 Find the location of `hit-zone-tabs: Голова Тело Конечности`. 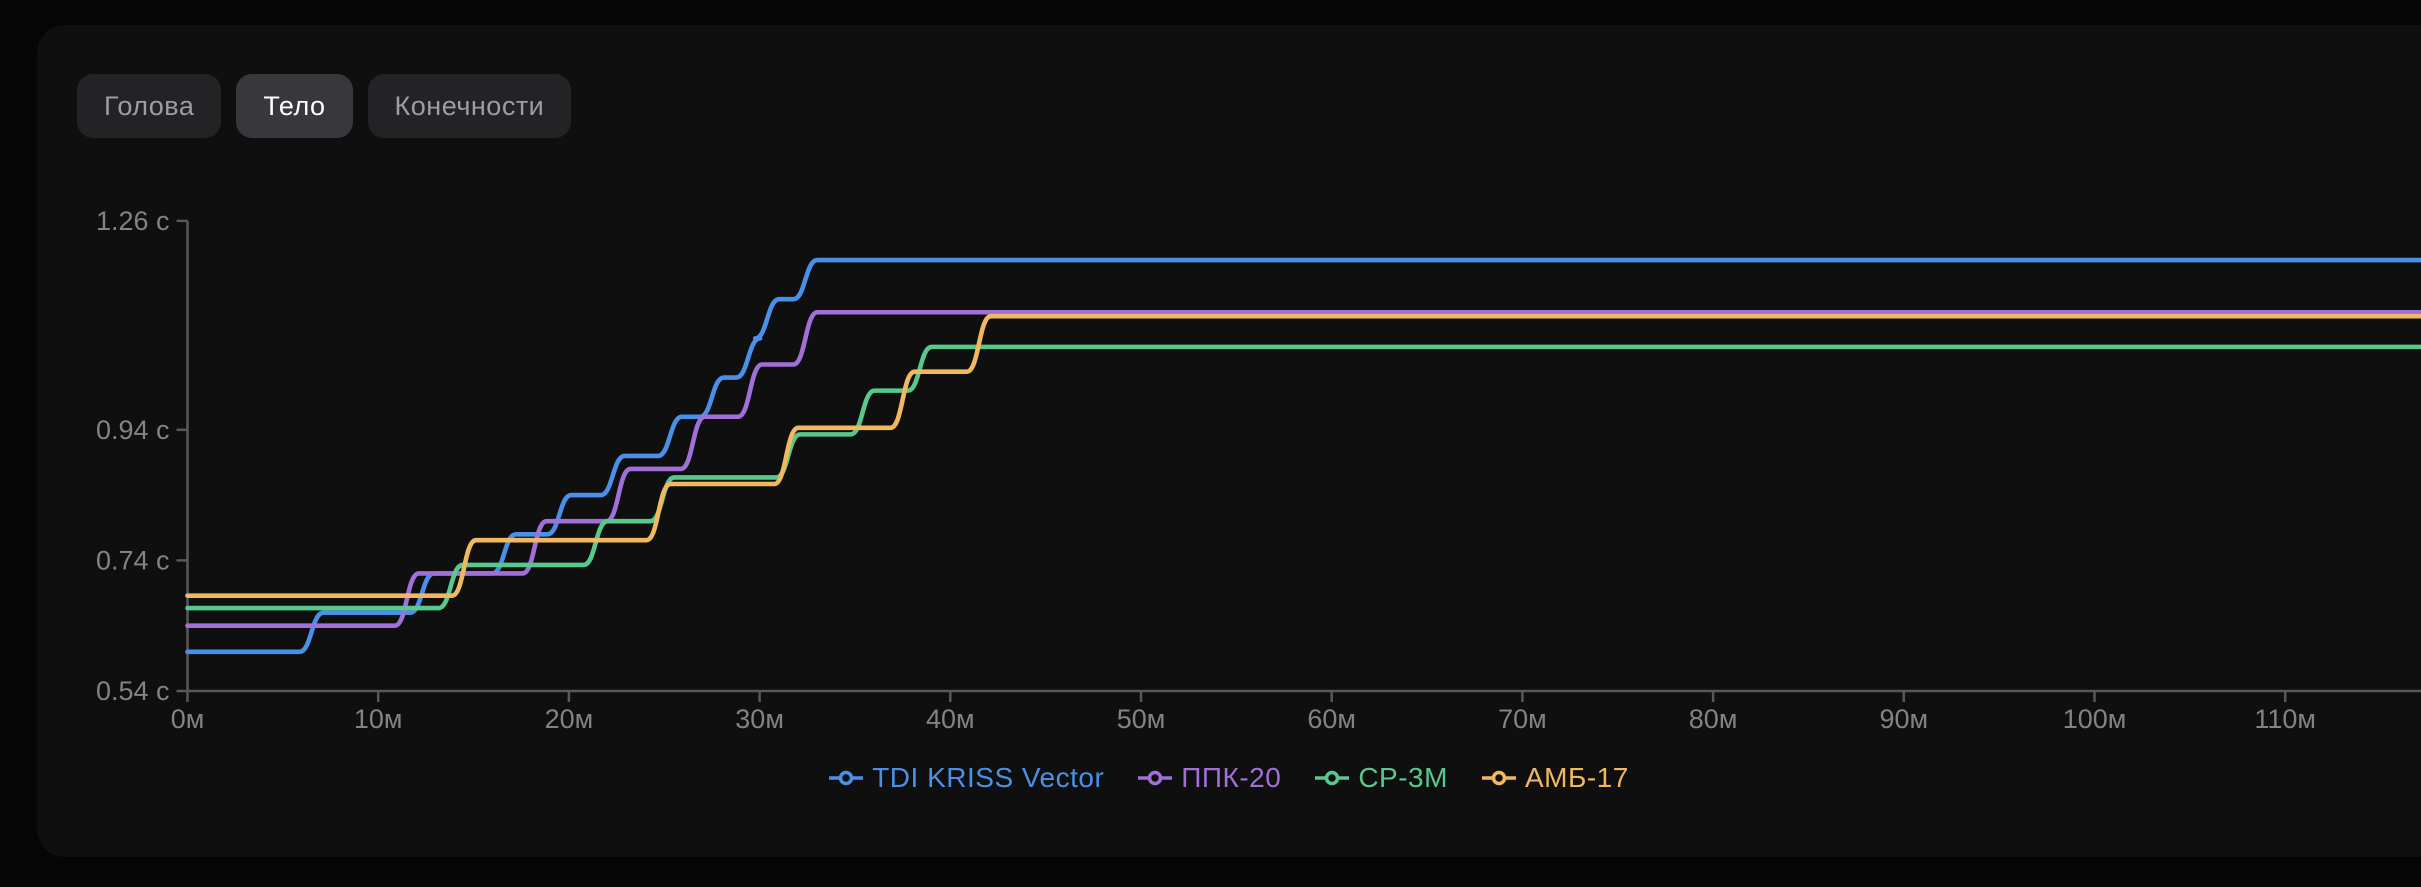

hit-zone-tabs: Голова Тело Конечности is located at coordinates (324, 106).